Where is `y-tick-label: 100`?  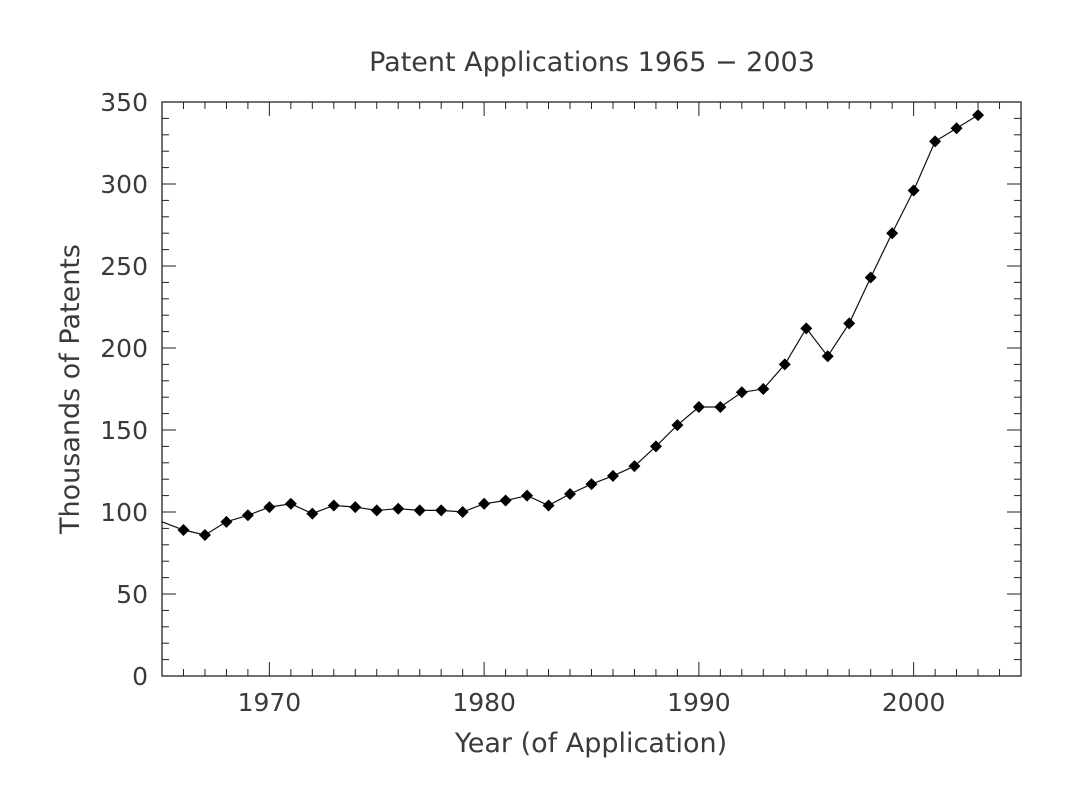
y-tick-label: 100 is located at coordinates (124, 512).